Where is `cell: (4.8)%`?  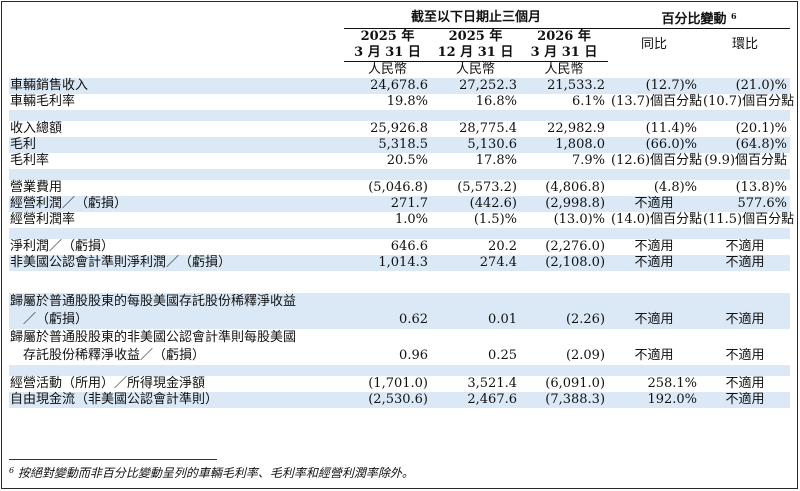
cell: (4.8)% is located at coordinates (675, 187).